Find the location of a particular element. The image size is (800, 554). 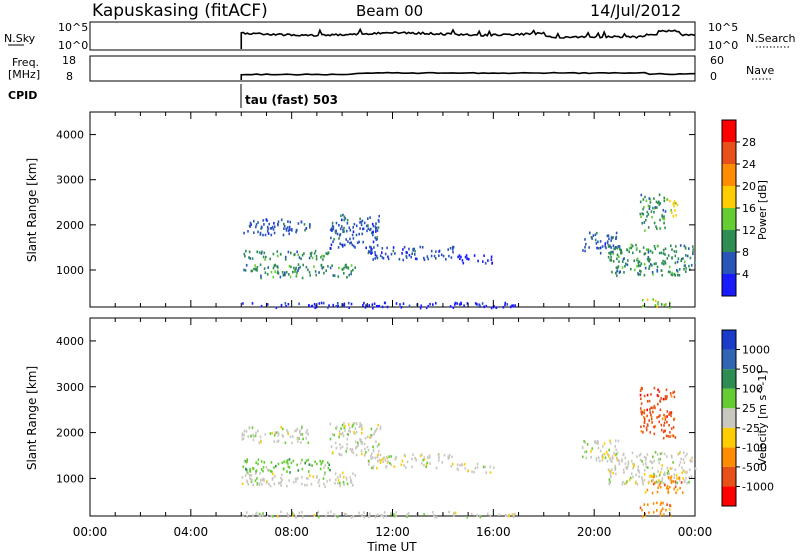

colorbar-frame is located at coordinates (729, 418).